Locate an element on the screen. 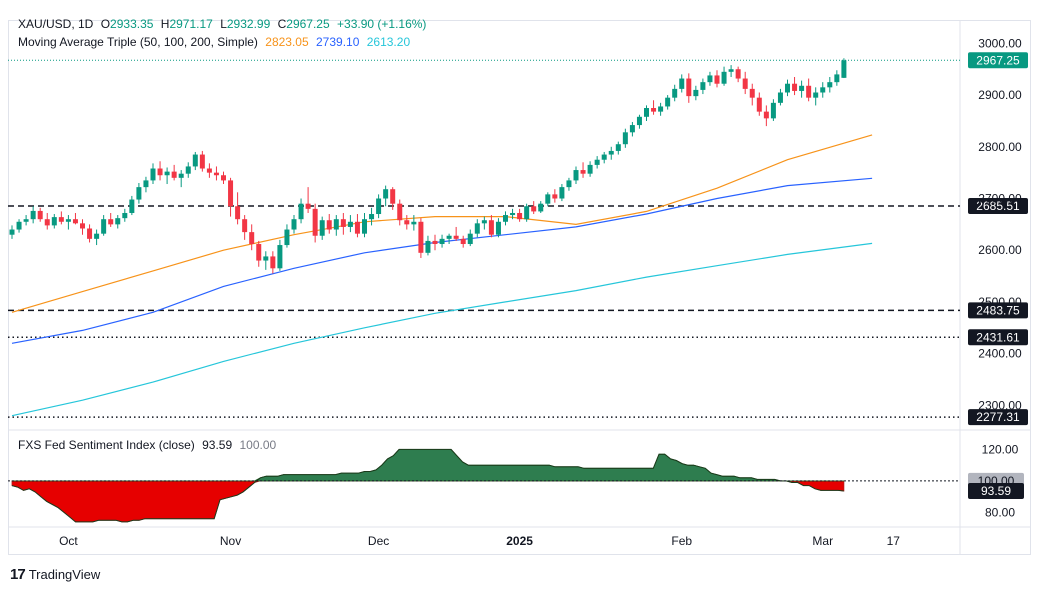  time-tick-label: Feb is located at coordinates (681, 541).